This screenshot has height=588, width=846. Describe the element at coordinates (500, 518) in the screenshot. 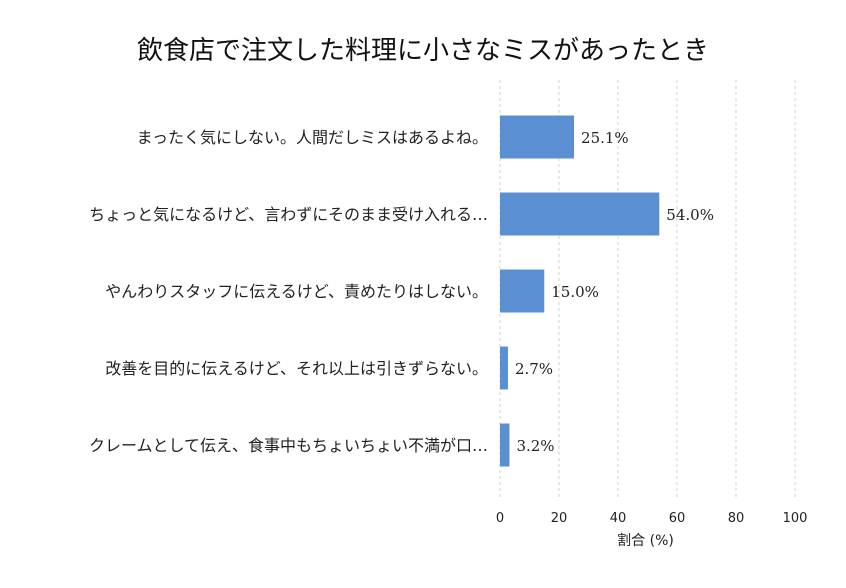

I see `tick-label-x: 0` at that location.